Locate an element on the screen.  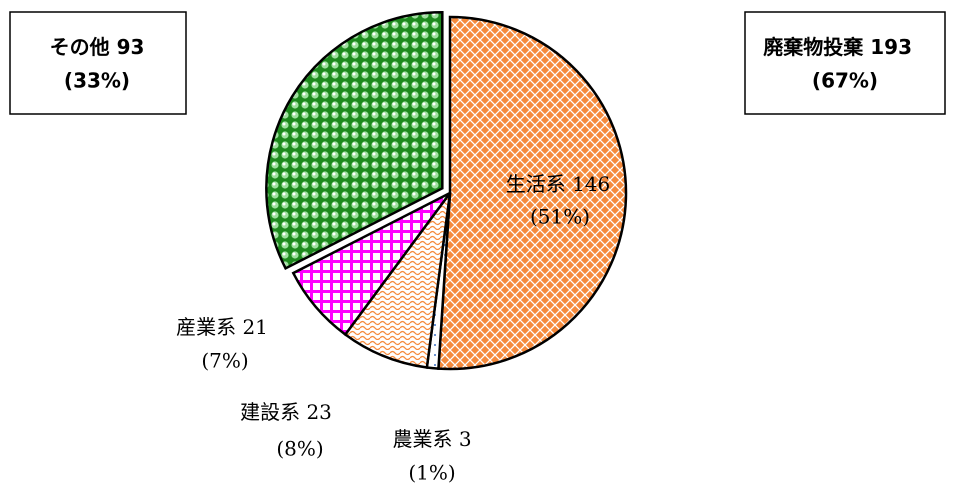
slice-label: 産業系 21 is located at coordinates (222, 327).